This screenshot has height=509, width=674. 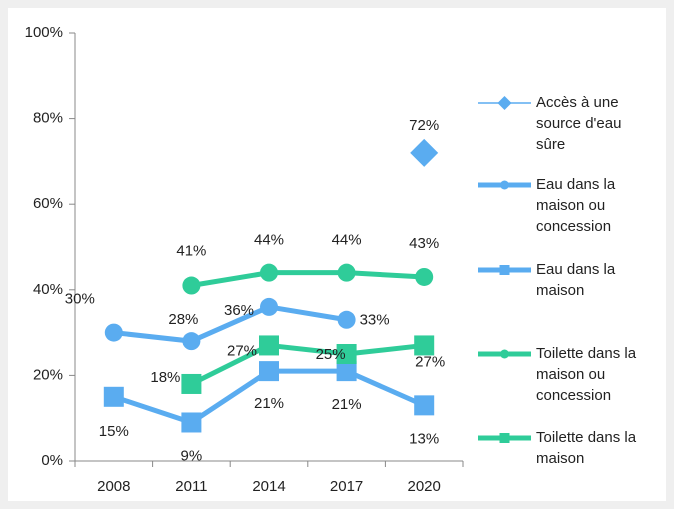 What do you see at coordinates (48, 374) in the screenshot?
I see `y-tick-label: 20%` at bounding box center [48, 374].